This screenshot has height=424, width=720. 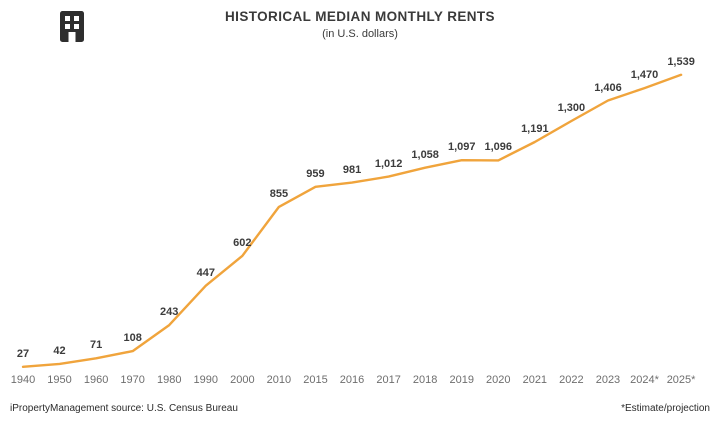 What do you see at coordinates (608, 380) in the screenshot?
I see `x-axis-tick-label: 2023` at bounding box center [608, 380].